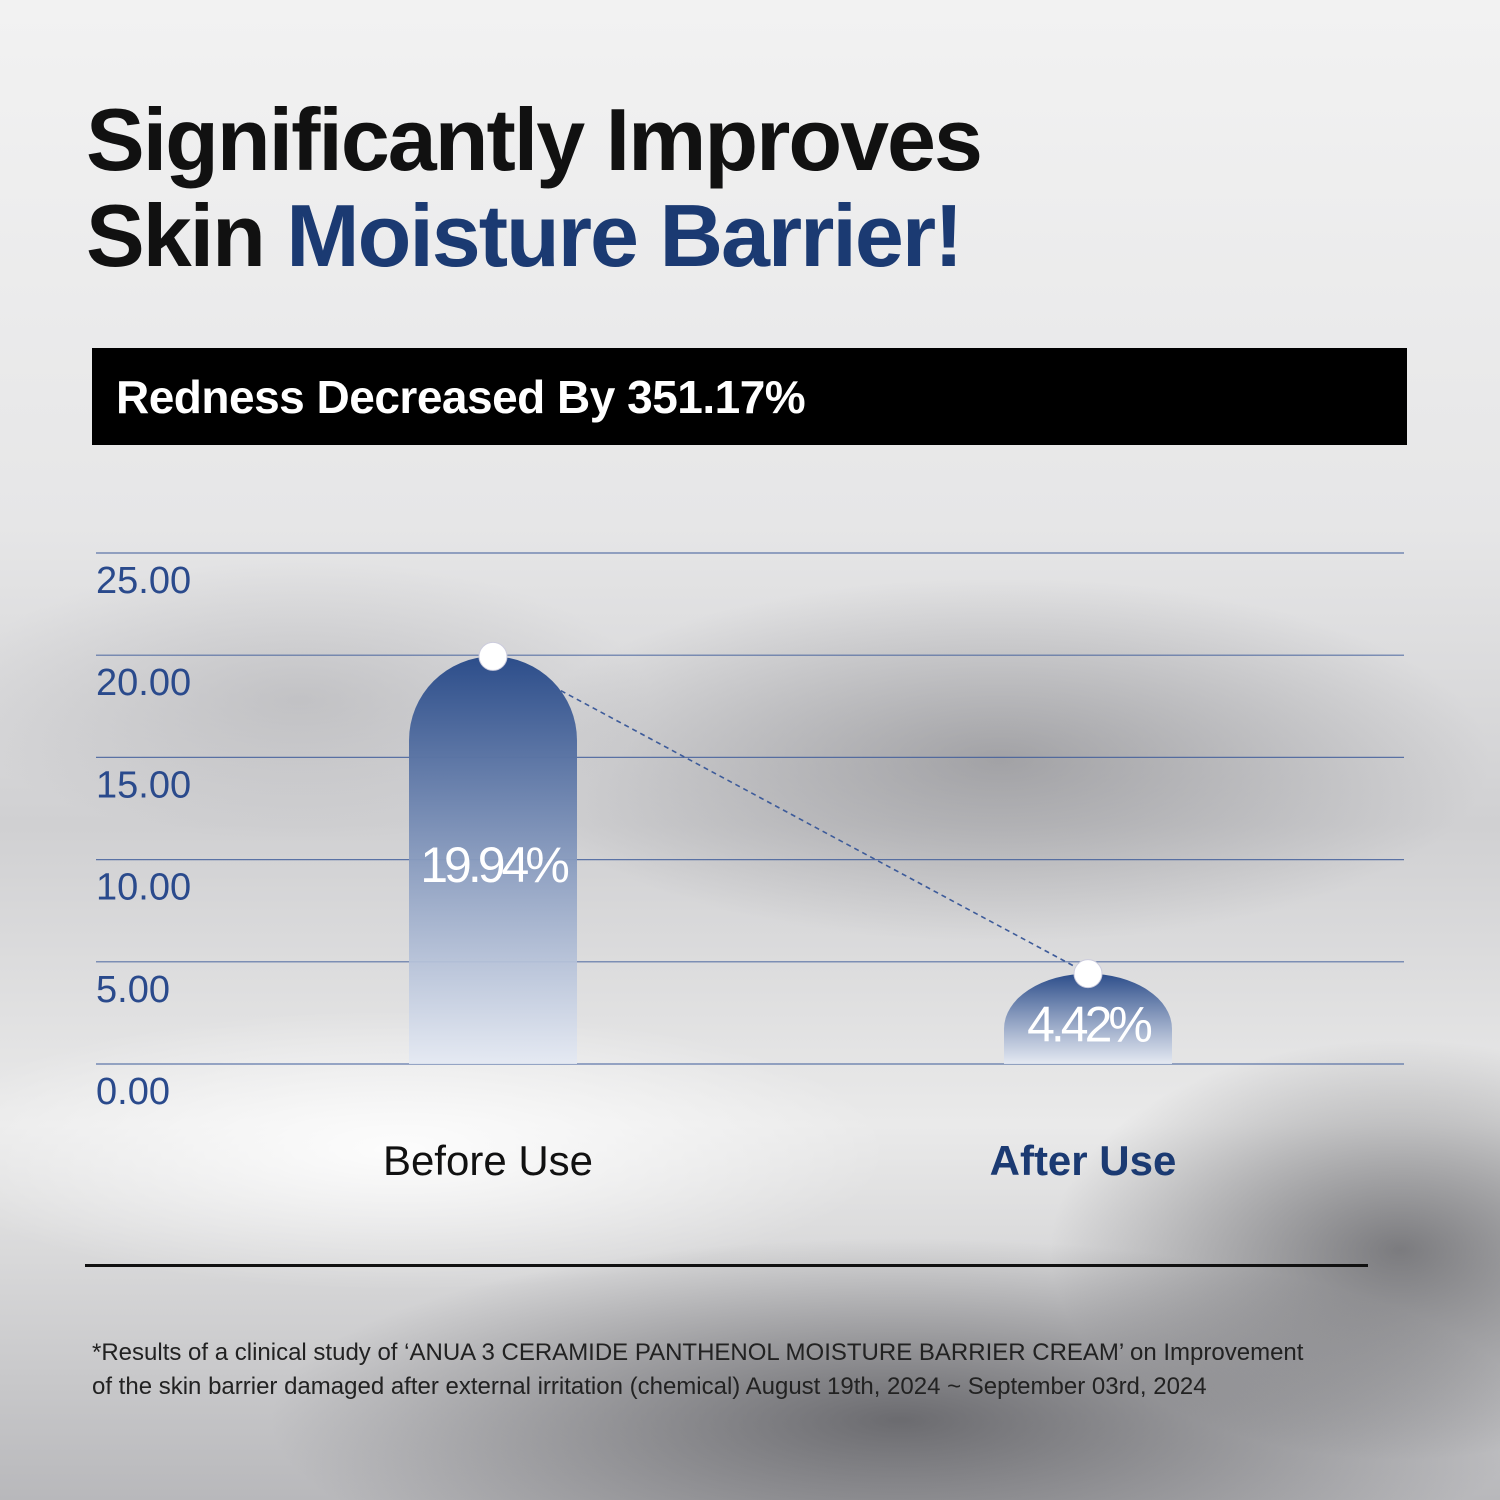  Describe the element at coordinates (1083, 1160) in the screenshot. I see `category-label: After Use` at that location.